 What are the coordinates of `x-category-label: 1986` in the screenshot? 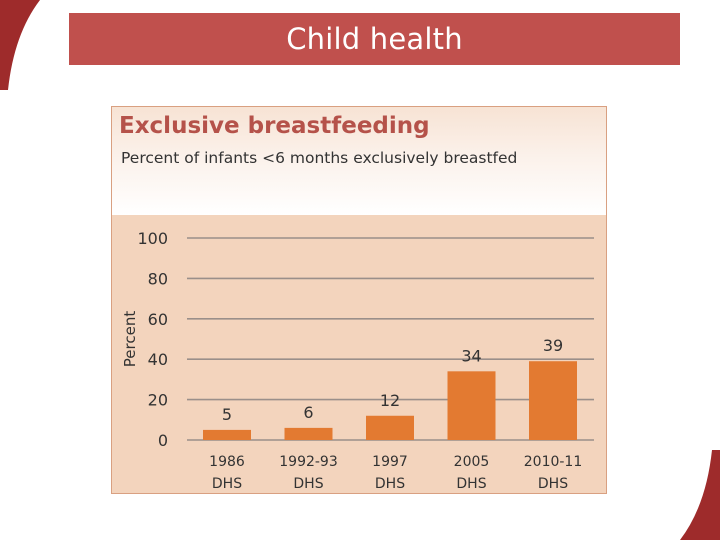 It's located at (227, 462).